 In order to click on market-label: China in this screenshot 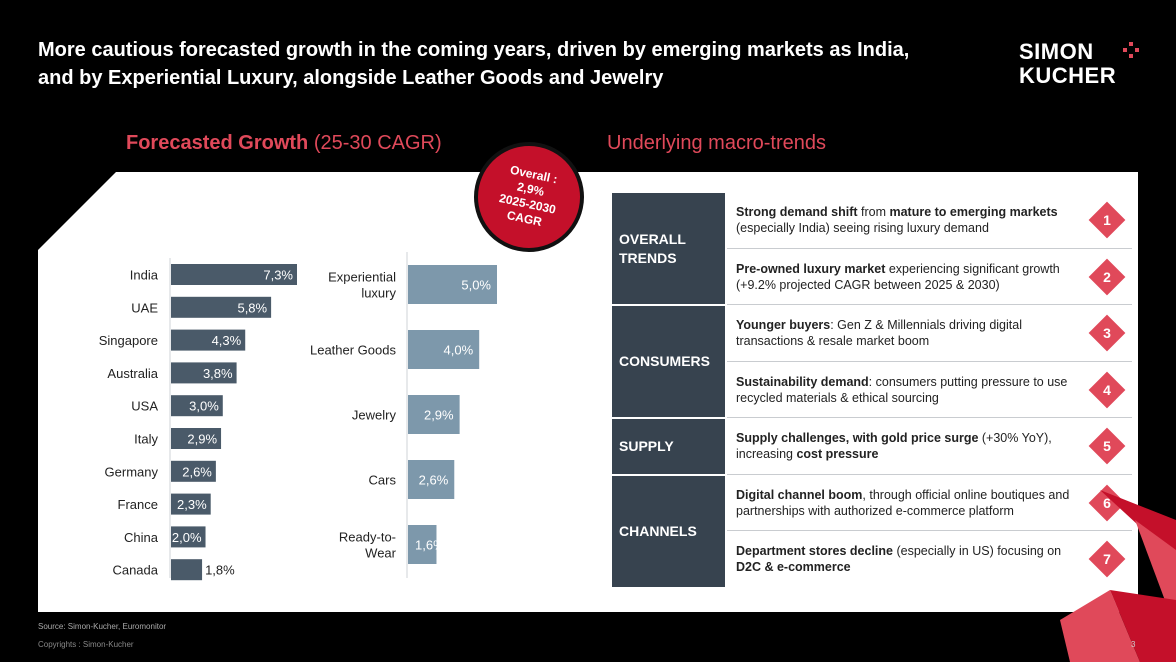, I will do `click(141, 537)`.